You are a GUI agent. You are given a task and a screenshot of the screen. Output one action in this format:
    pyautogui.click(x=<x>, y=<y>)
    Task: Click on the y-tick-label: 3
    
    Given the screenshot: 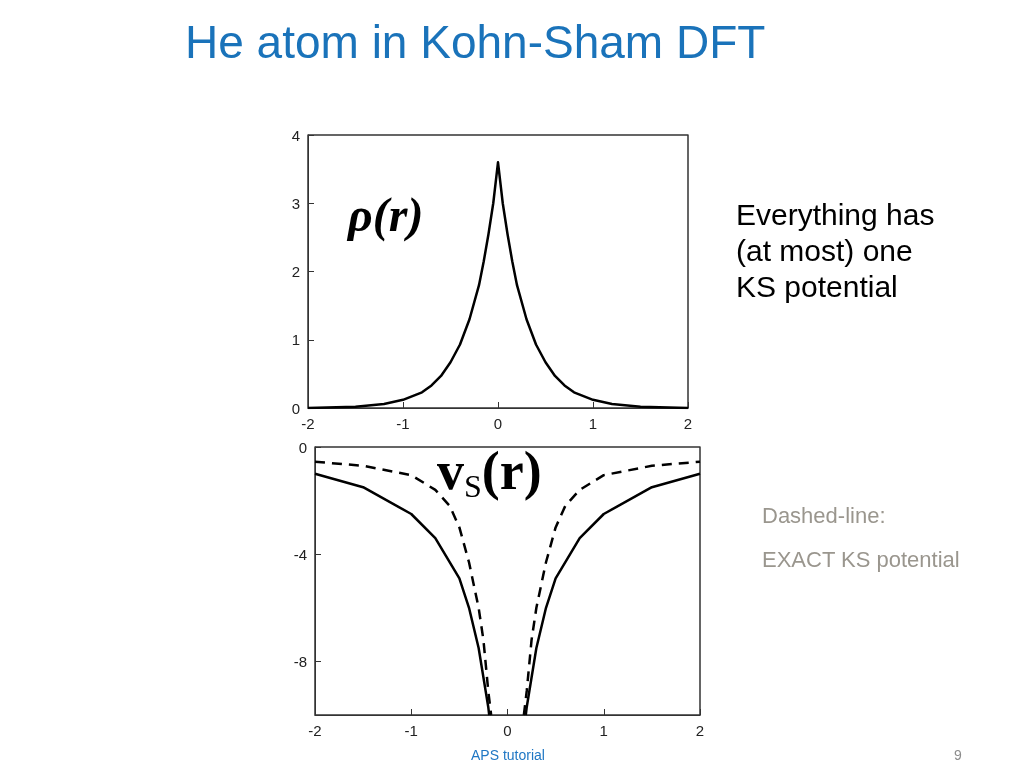 What is the action you would take?
    pyautogui.click(x=295, y=203)
    